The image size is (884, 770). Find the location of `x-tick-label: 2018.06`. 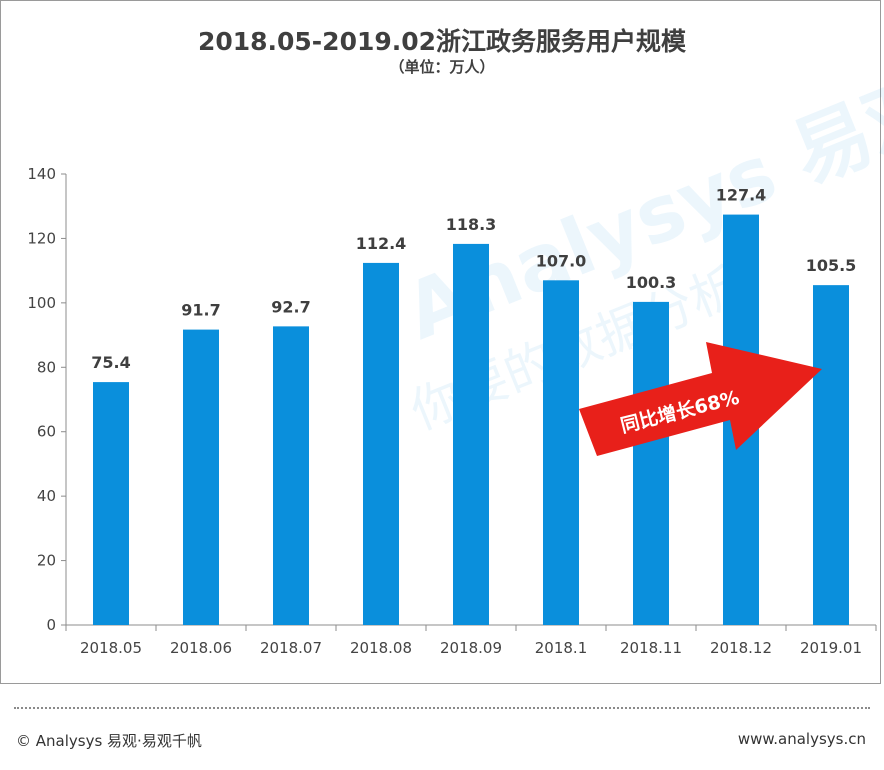

x-tick-label: 2018.06 is located at coordinates (201, 648).